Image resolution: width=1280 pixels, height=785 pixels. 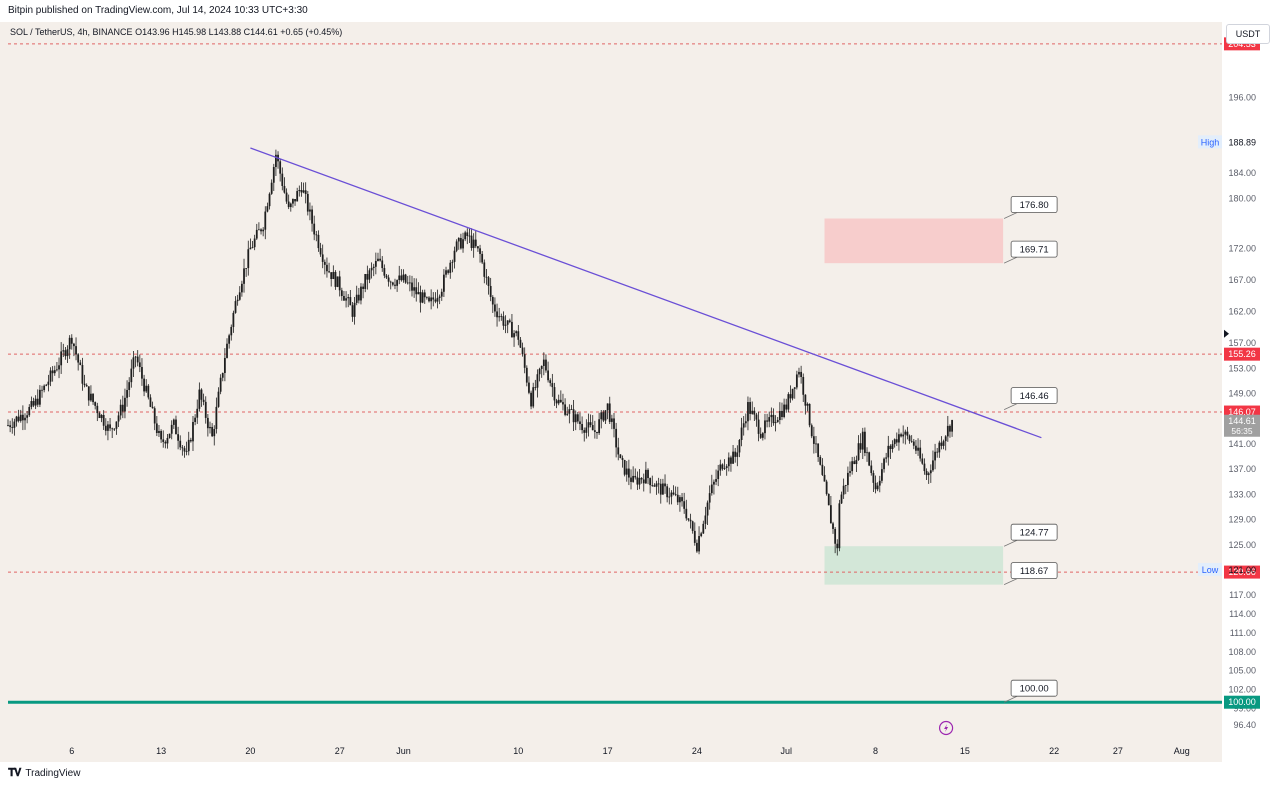 What do you see at coordinates (250, 751) in the screenshot?
I see `x-tick-label: 20` at bounding box center [250, 751].